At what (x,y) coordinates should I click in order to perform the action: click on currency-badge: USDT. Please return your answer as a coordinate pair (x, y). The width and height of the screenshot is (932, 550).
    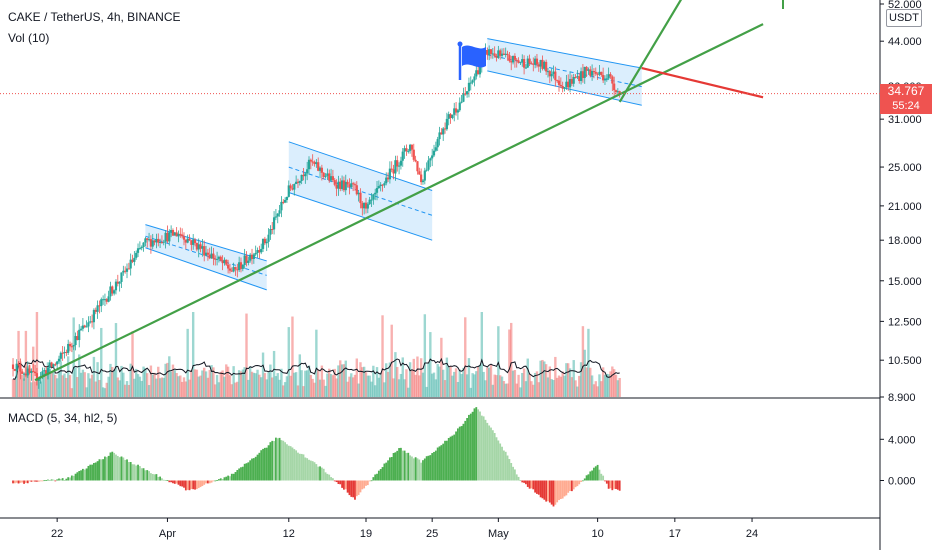
    Looking at the image, I should click on (904, 18).